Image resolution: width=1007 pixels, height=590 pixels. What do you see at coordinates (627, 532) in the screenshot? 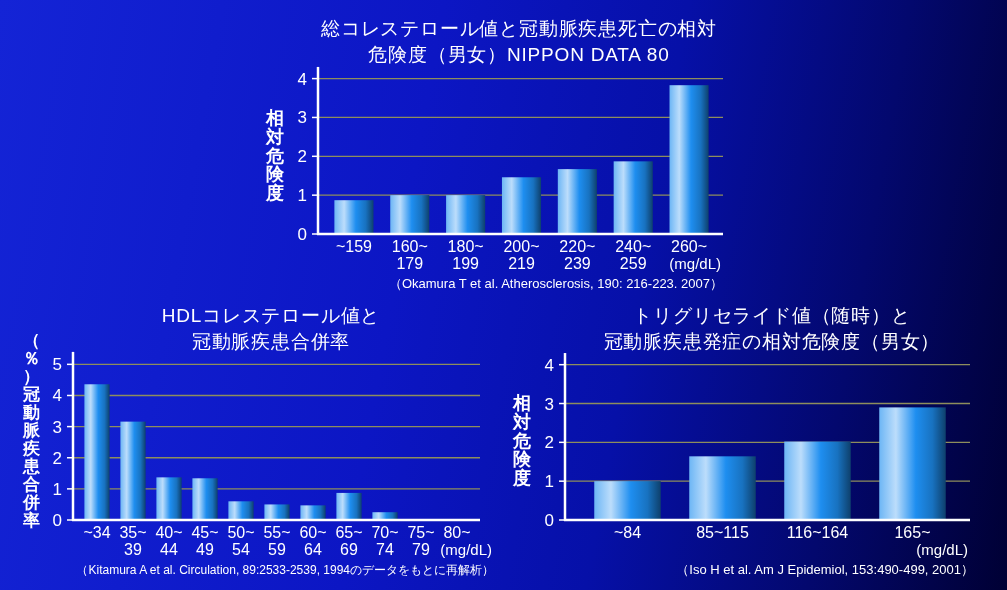
I see `x-tick-label: ~84` at bounding box center [627, 532].